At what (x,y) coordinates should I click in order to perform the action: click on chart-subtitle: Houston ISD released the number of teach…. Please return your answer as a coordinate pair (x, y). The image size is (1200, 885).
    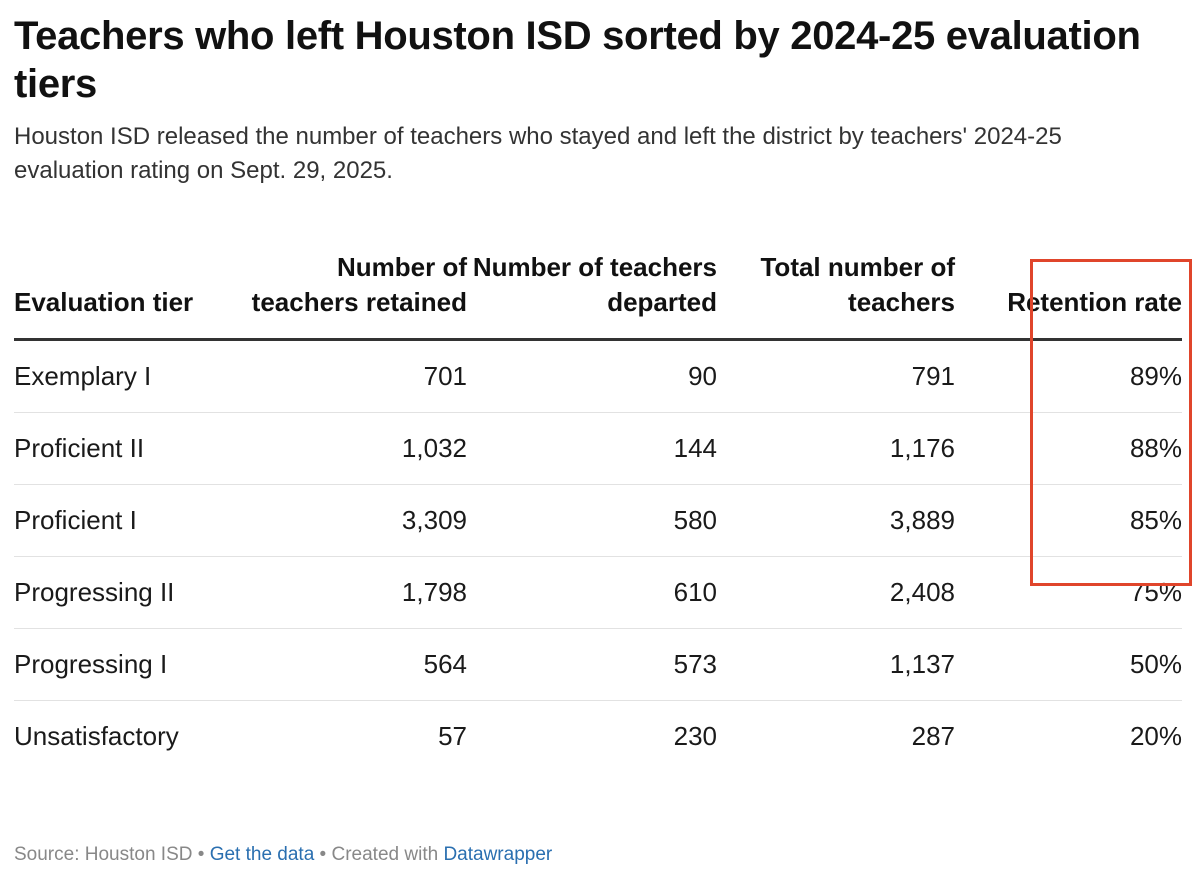
    Looking at the image, I should click on (538, 153).